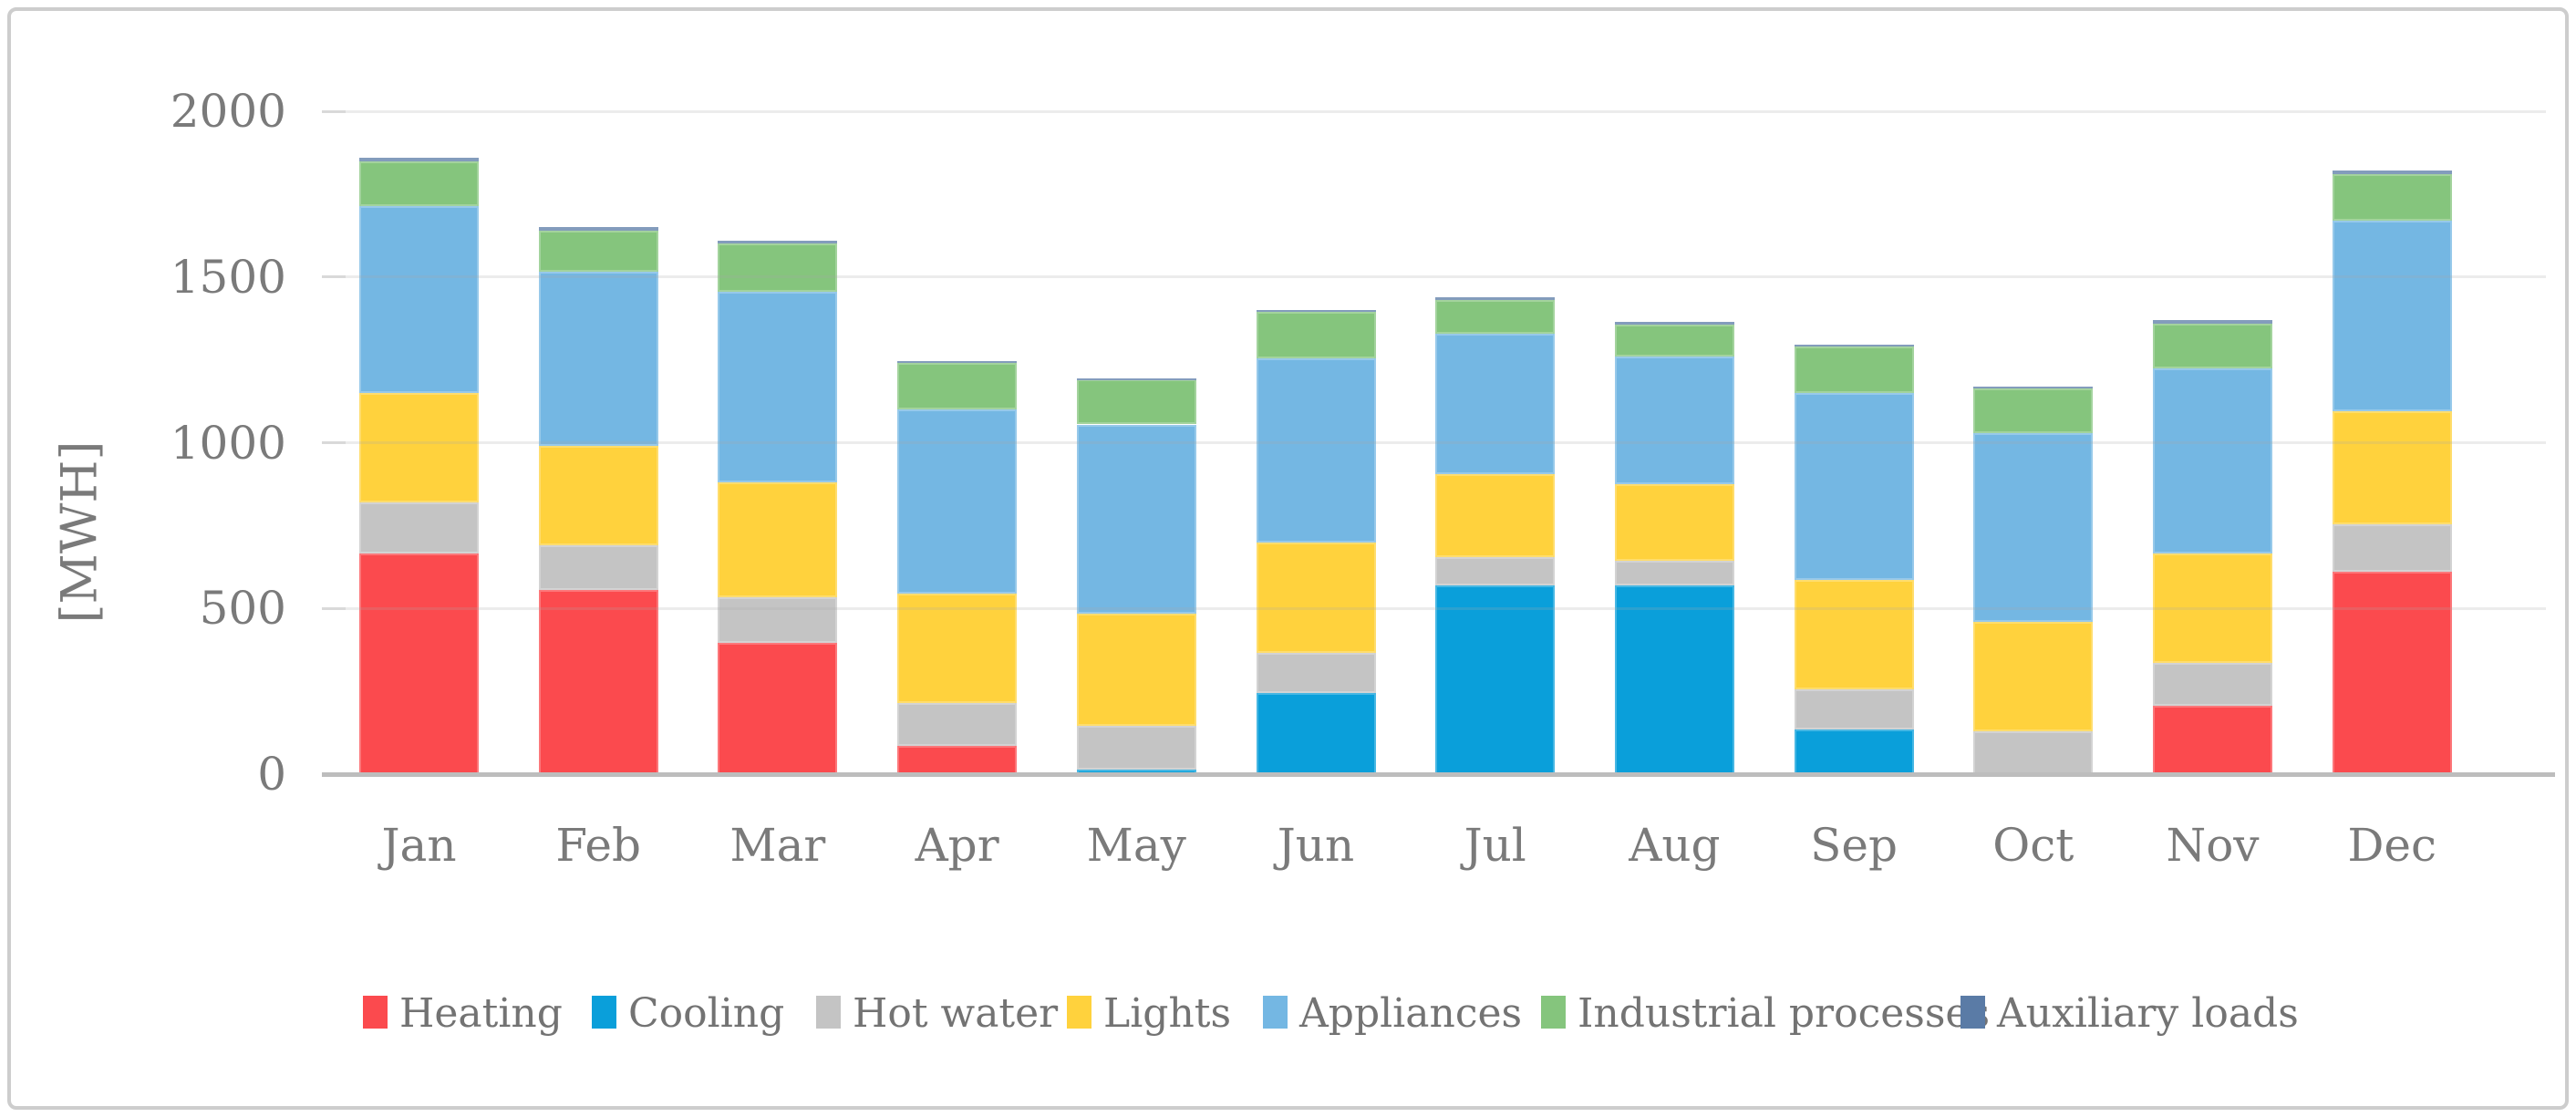 The height and width of the screenshot is (1117, 2576). Describe the element at coordinates (228, 443) in the screenshot. I see `y-tick-label-1000: 1000` at that location.